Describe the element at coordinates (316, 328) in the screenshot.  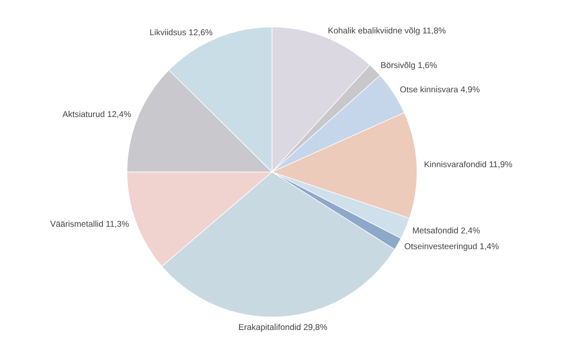
I see `data-label: 29,8%` at that location.